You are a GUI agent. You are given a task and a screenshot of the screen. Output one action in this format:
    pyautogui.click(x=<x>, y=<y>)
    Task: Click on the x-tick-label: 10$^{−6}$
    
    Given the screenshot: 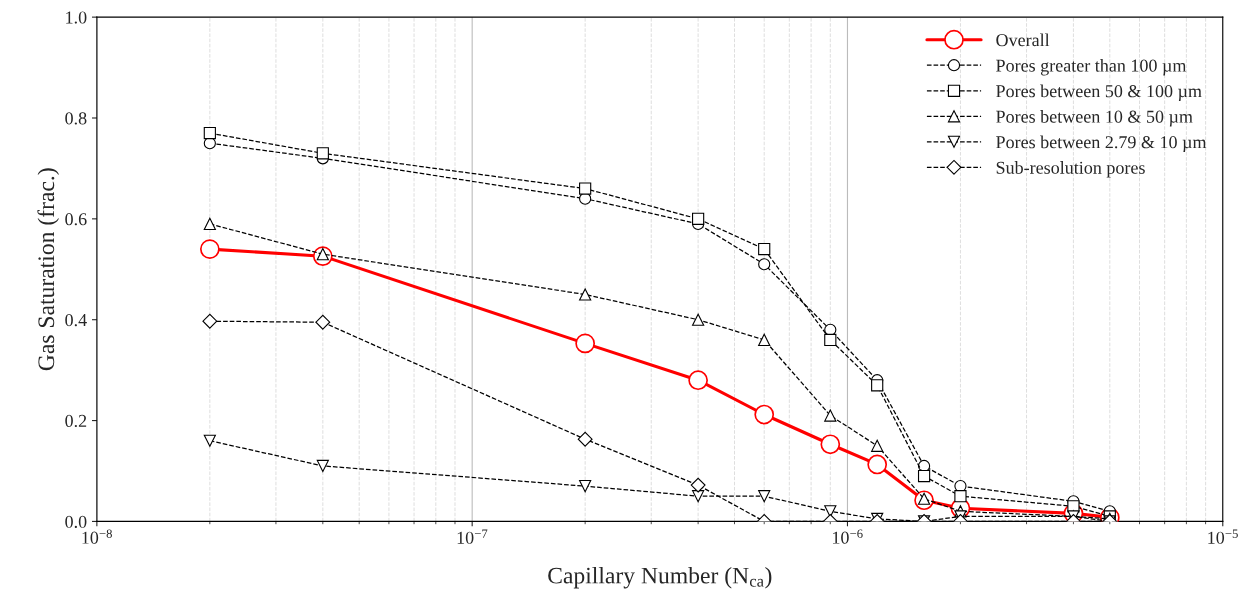 What is the action you would take?
    pyautogui.click(x=847, y=536)
    